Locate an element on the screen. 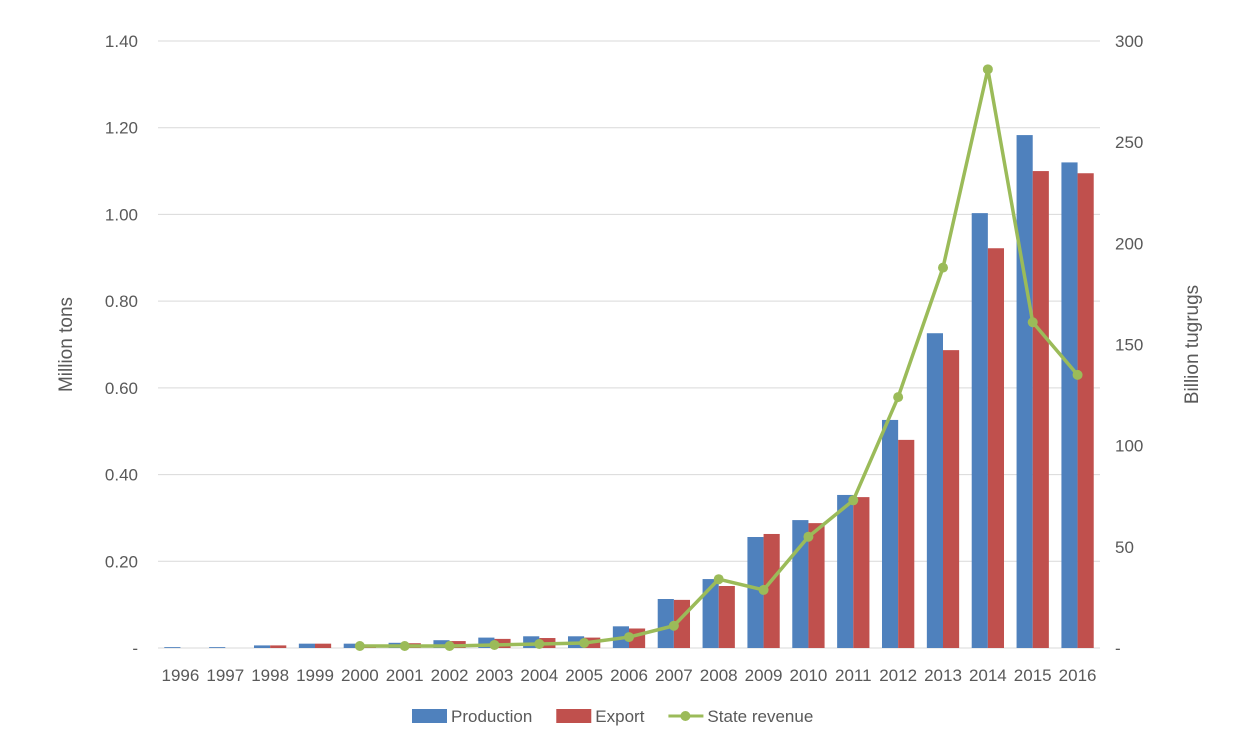 This screenshot has width=1245, height=729. x-tick-label: 2008 is located at coordinates (719, 675).